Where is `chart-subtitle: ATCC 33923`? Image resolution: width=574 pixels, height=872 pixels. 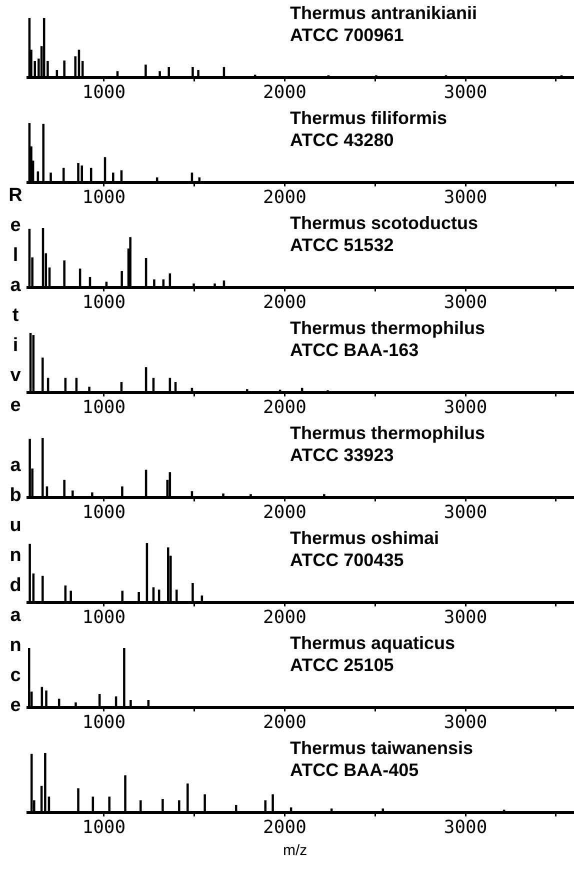 chart-subtitle: ATCC 33923 is located at coordinates (342, 455).